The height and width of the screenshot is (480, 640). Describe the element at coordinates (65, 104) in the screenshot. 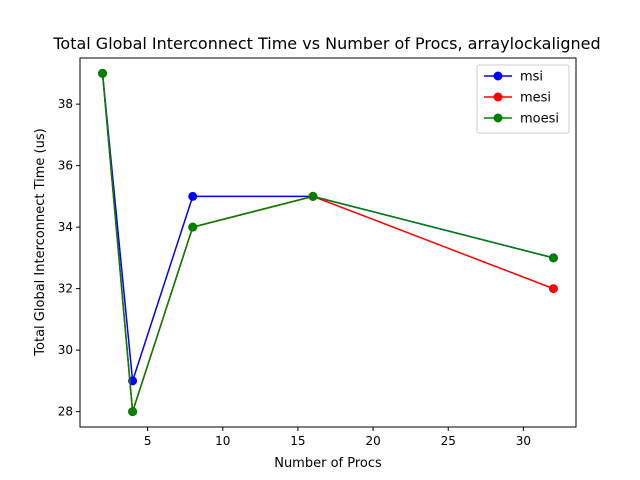

I see `y-tick-label: 38` at that location.